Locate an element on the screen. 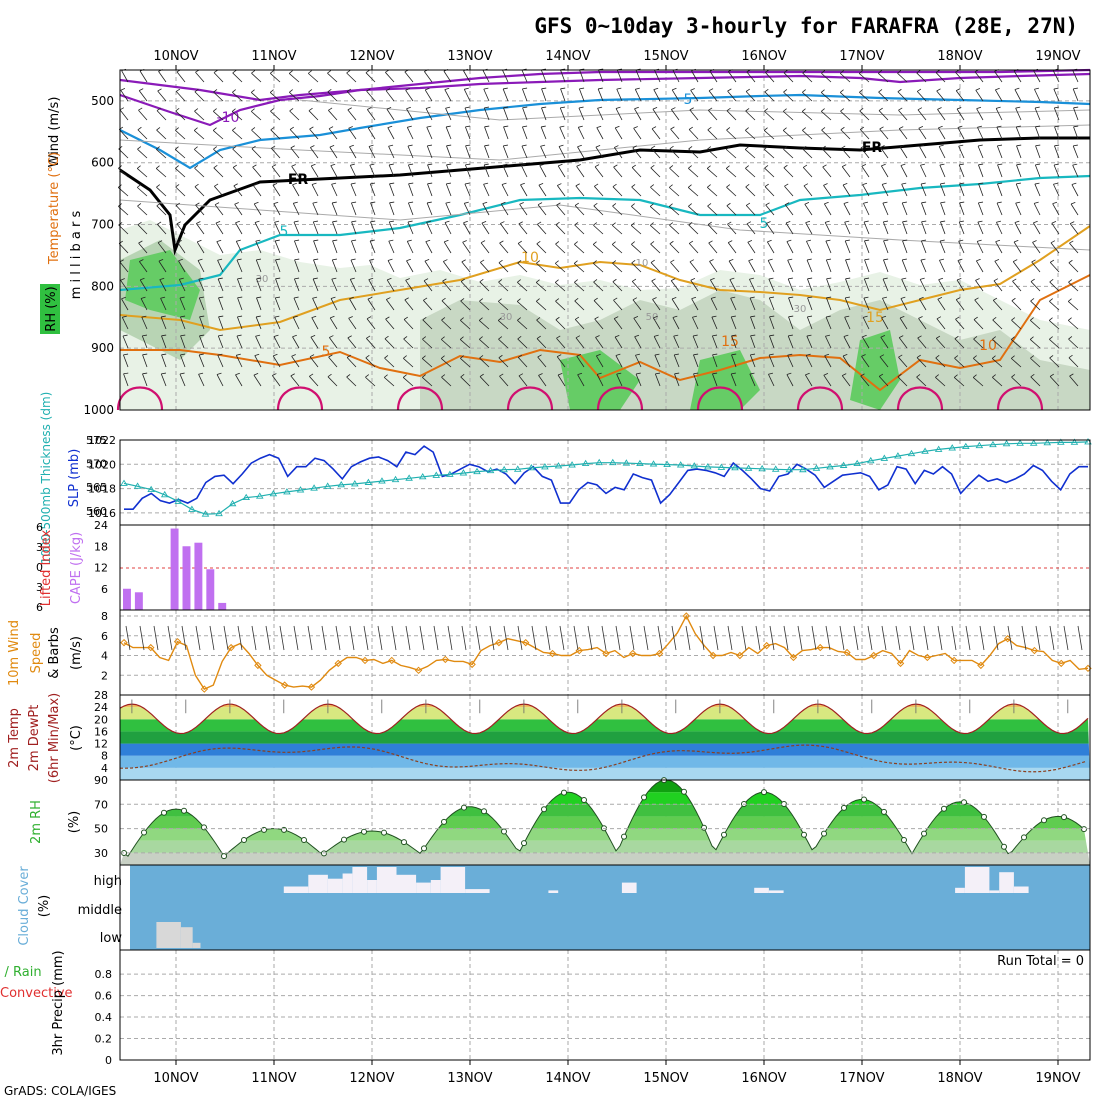 The height and width of the screenshot is (1100, 1100). date-label-bottom: 16NOV is located at coordinates (763, 1078).